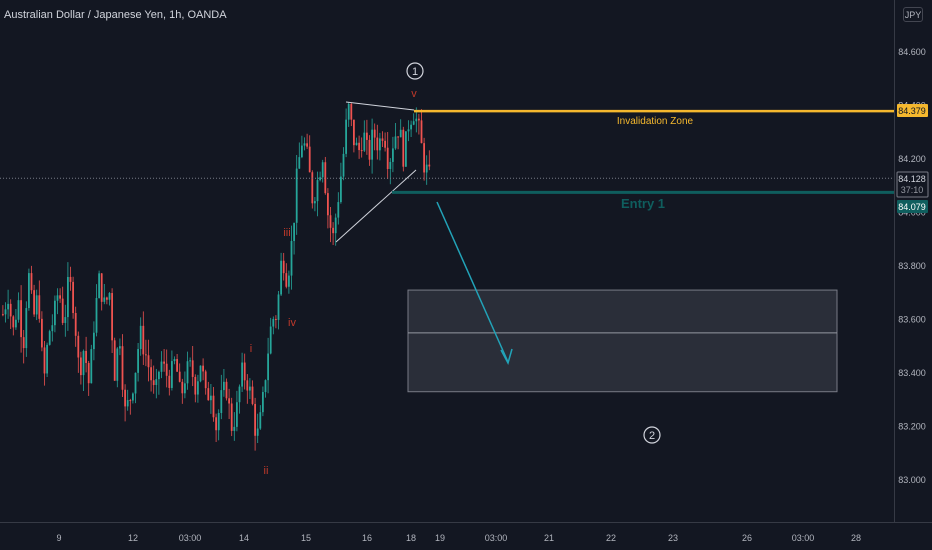  Describe the element at coordinates (251, 349) in the screenshot. I see `wave-label-i: i` at that location.